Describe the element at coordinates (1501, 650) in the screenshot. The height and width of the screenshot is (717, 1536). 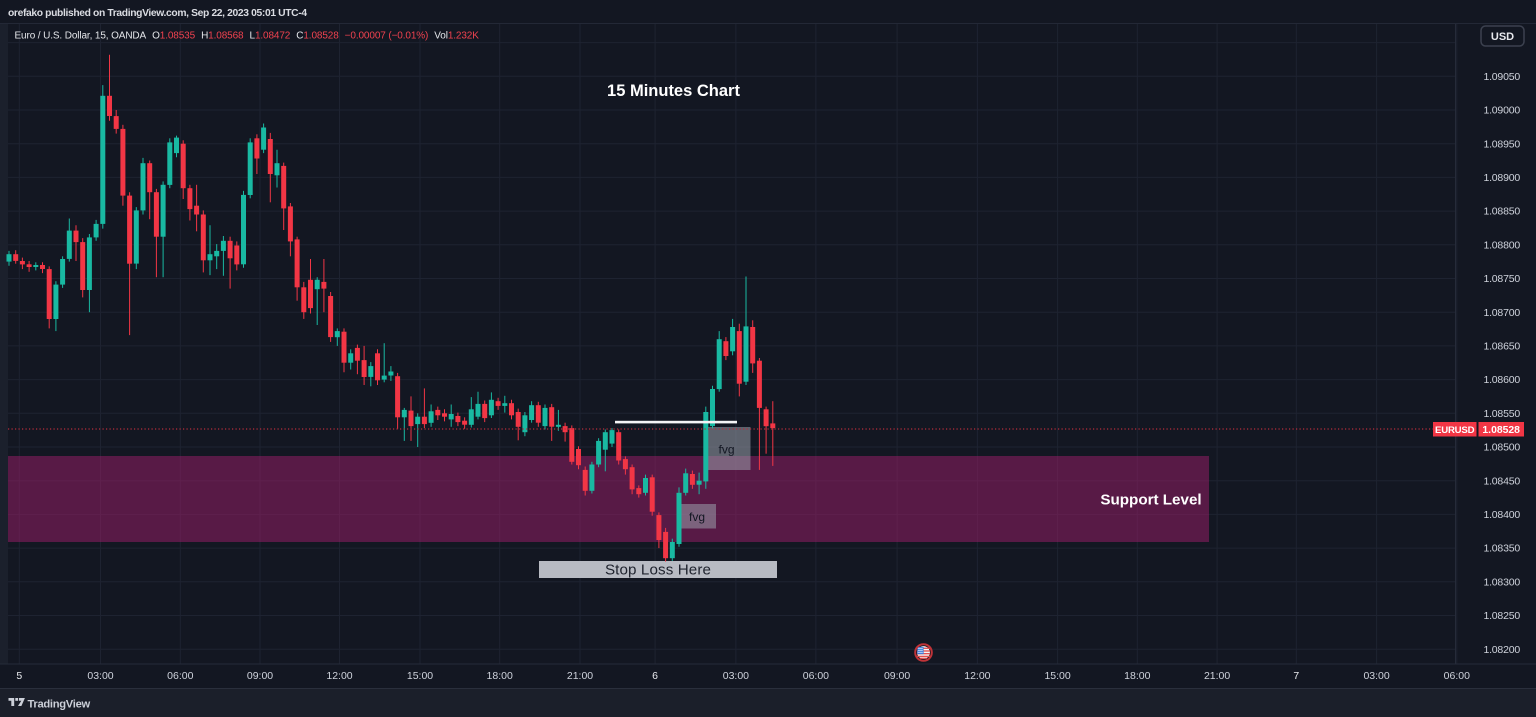
I see `svg-text: 1.08200` at that location.